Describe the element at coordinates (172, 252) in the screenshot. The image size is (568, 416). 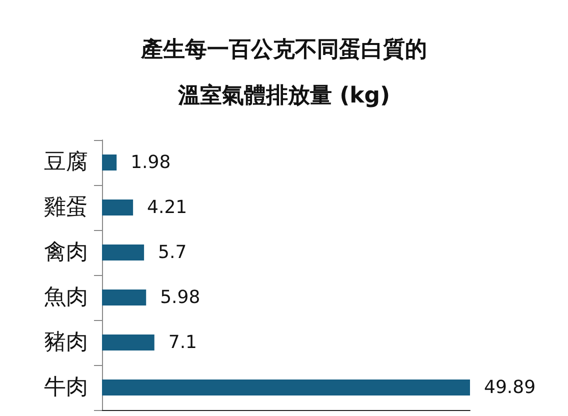
I see `data-label: 5.7` at that location.